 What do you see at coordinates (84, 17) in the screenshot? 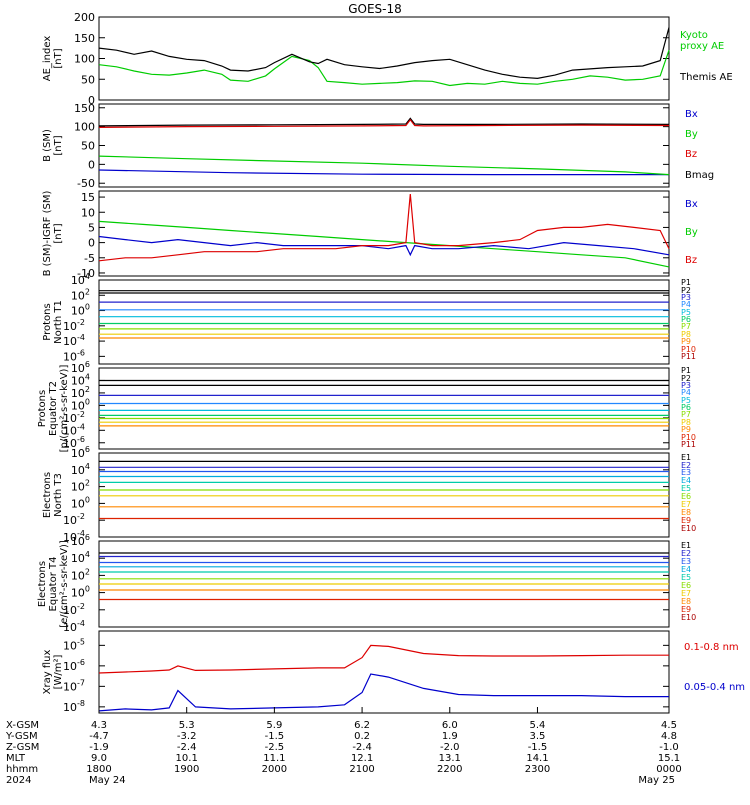
I see `y-tick-label: 200` at bounding box center [84, 17].